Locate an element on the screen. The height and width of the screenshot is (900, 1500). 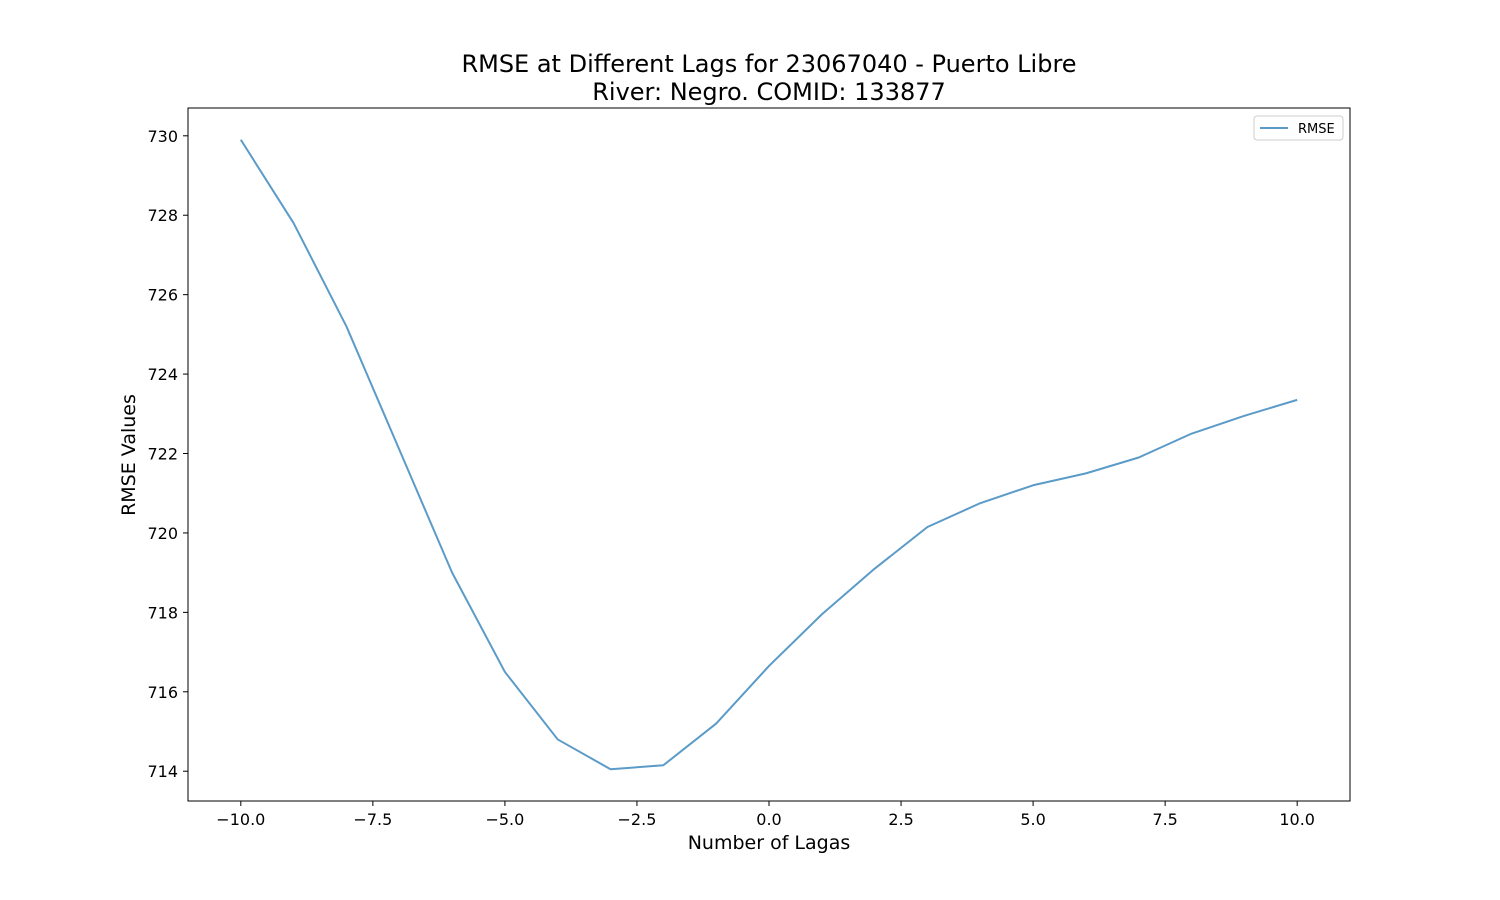
x-tick-label: −7.5 is located at coordinates (372, 819).